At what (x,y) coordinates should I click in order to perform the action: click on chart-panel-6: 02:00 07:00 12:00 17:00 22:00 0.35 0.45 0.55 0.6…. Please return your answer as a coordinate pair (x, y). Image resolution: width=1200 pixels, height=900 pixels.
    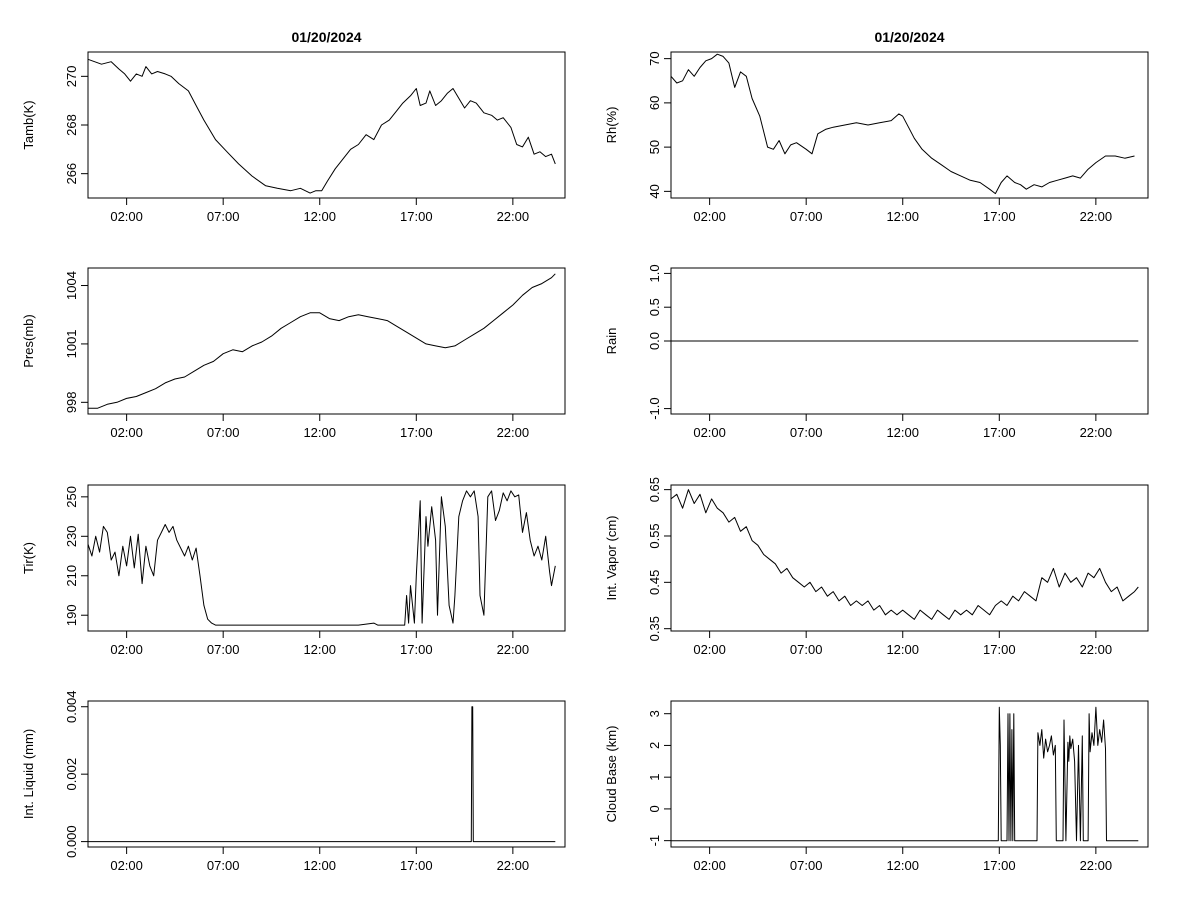
    Looking at the image, I should click on (876, 567).